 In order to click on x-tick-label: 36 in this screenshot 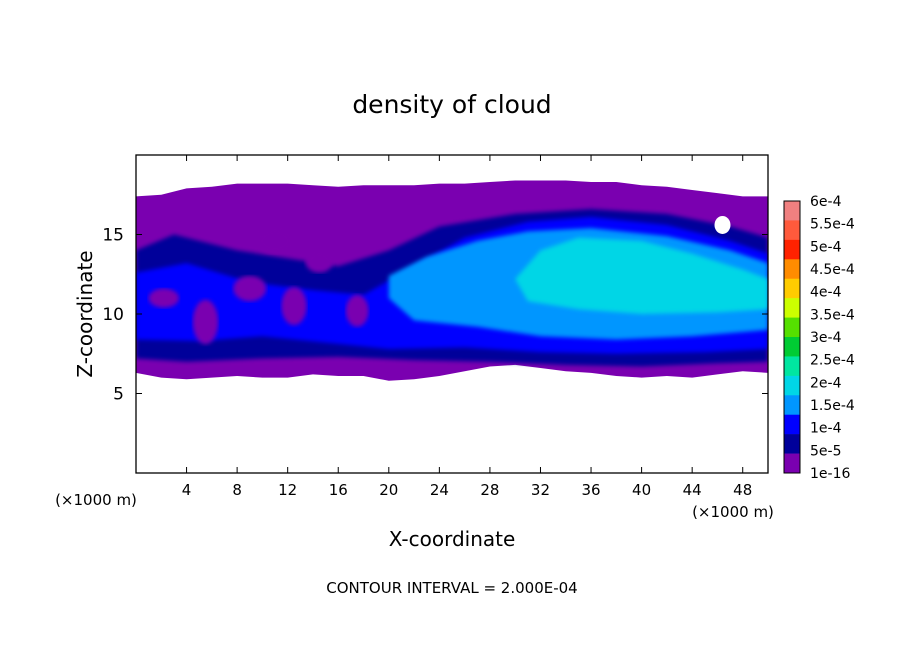, I will do `click(590, 490)`.